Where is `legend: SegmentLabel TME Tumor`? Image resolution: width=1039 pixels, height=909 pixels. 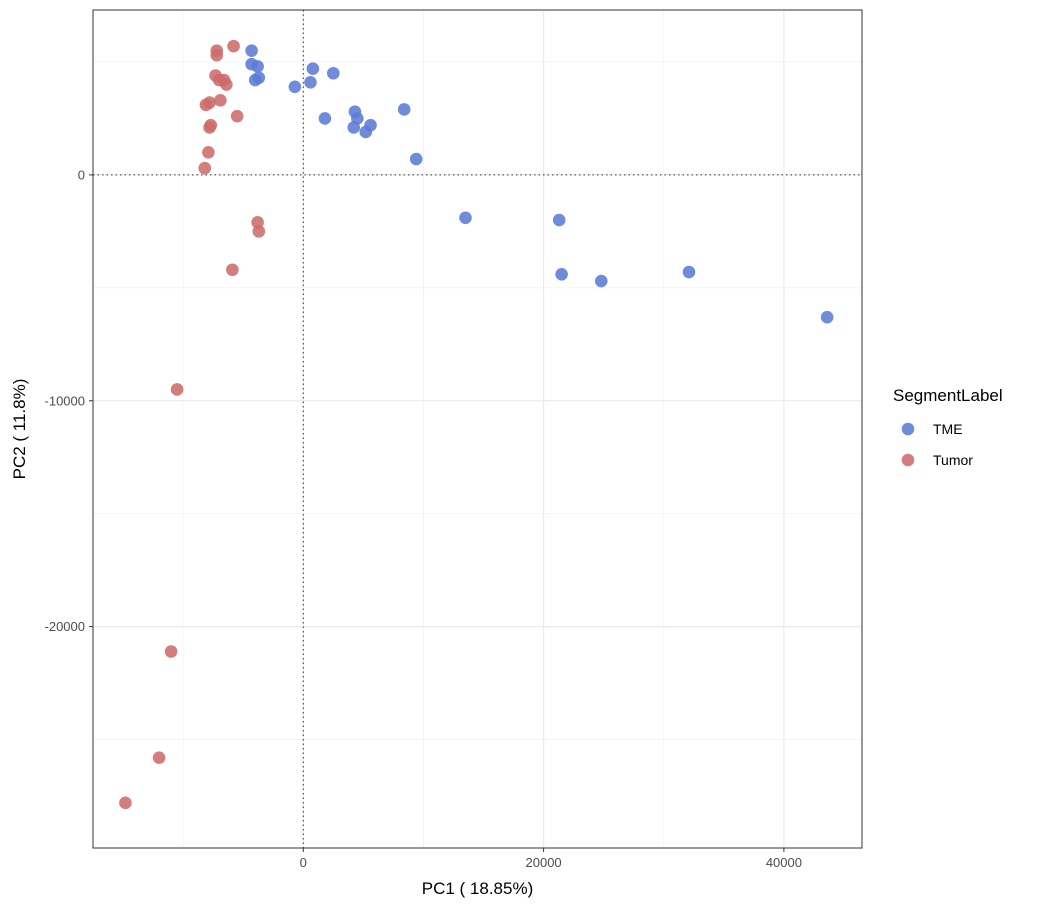
legend: SegmentLabel TME Tumor is located at coordinates (948, 427).